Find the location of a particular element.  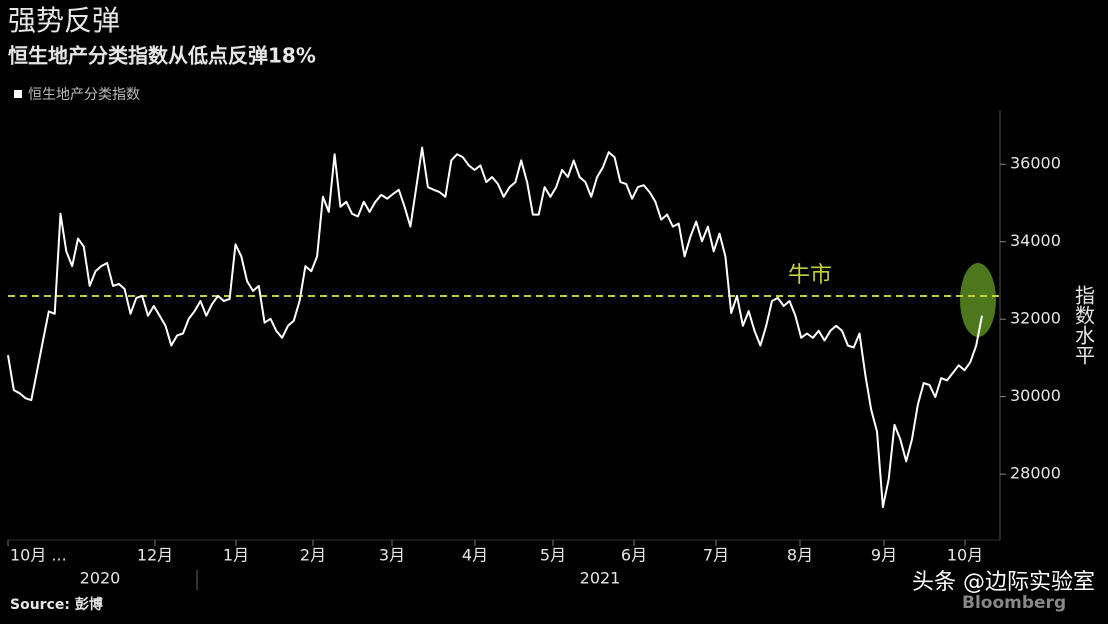

x-tick-label: 5月 is located at coordinates (553, 555).